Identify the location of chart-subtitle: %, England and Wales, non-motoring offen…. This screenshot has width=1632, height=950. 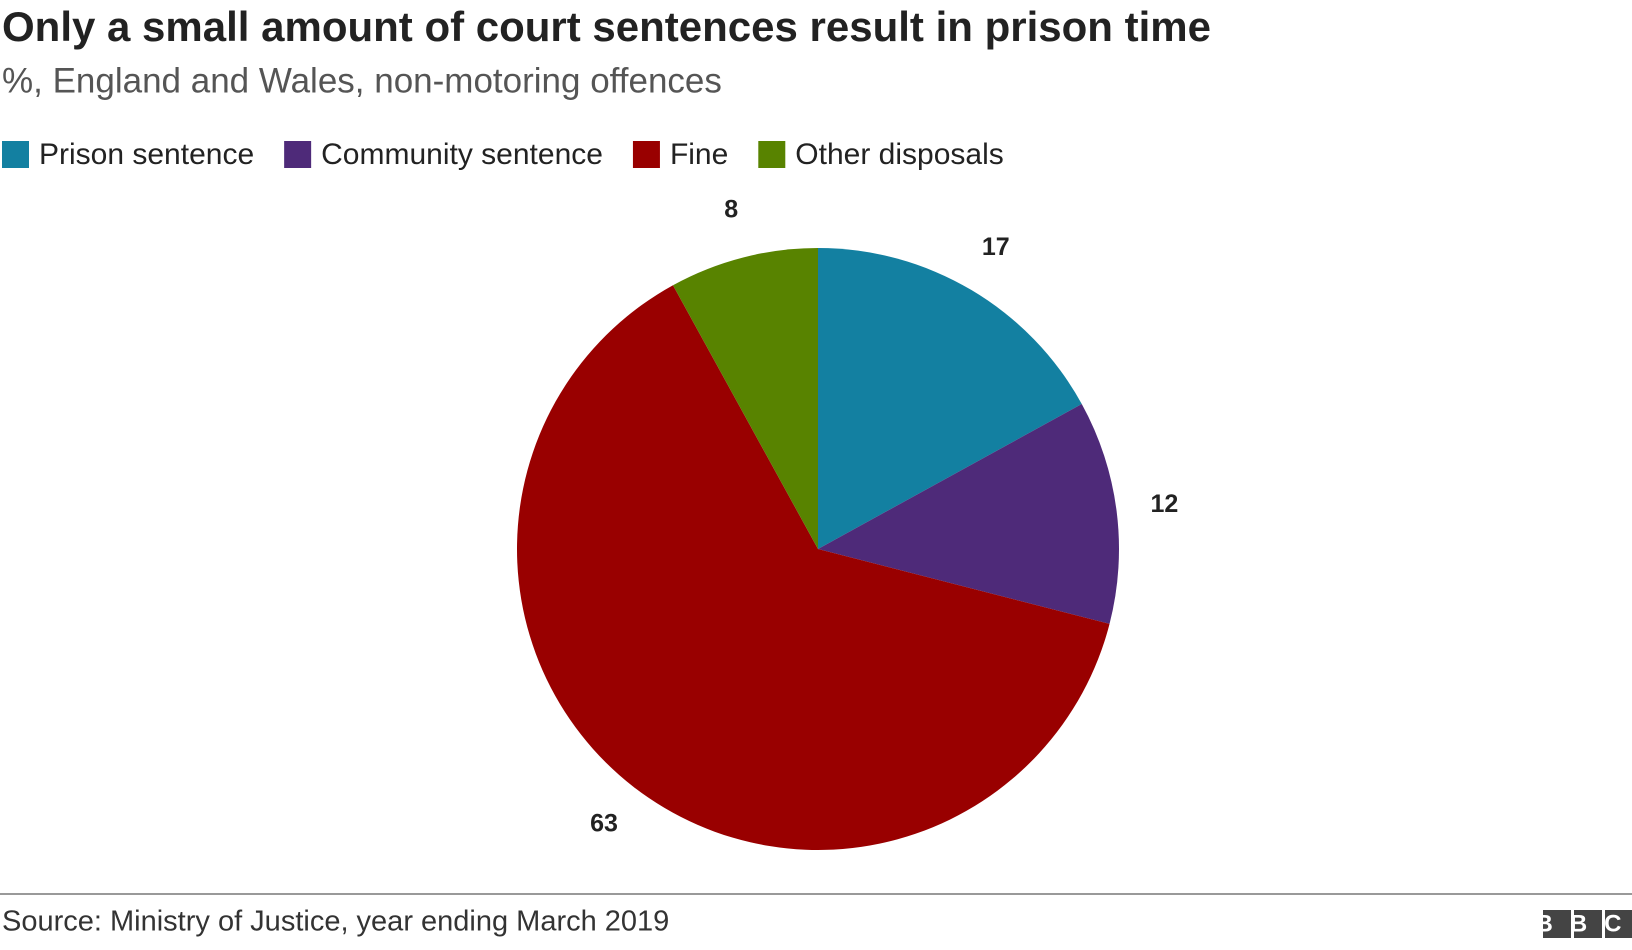
(362, 80).